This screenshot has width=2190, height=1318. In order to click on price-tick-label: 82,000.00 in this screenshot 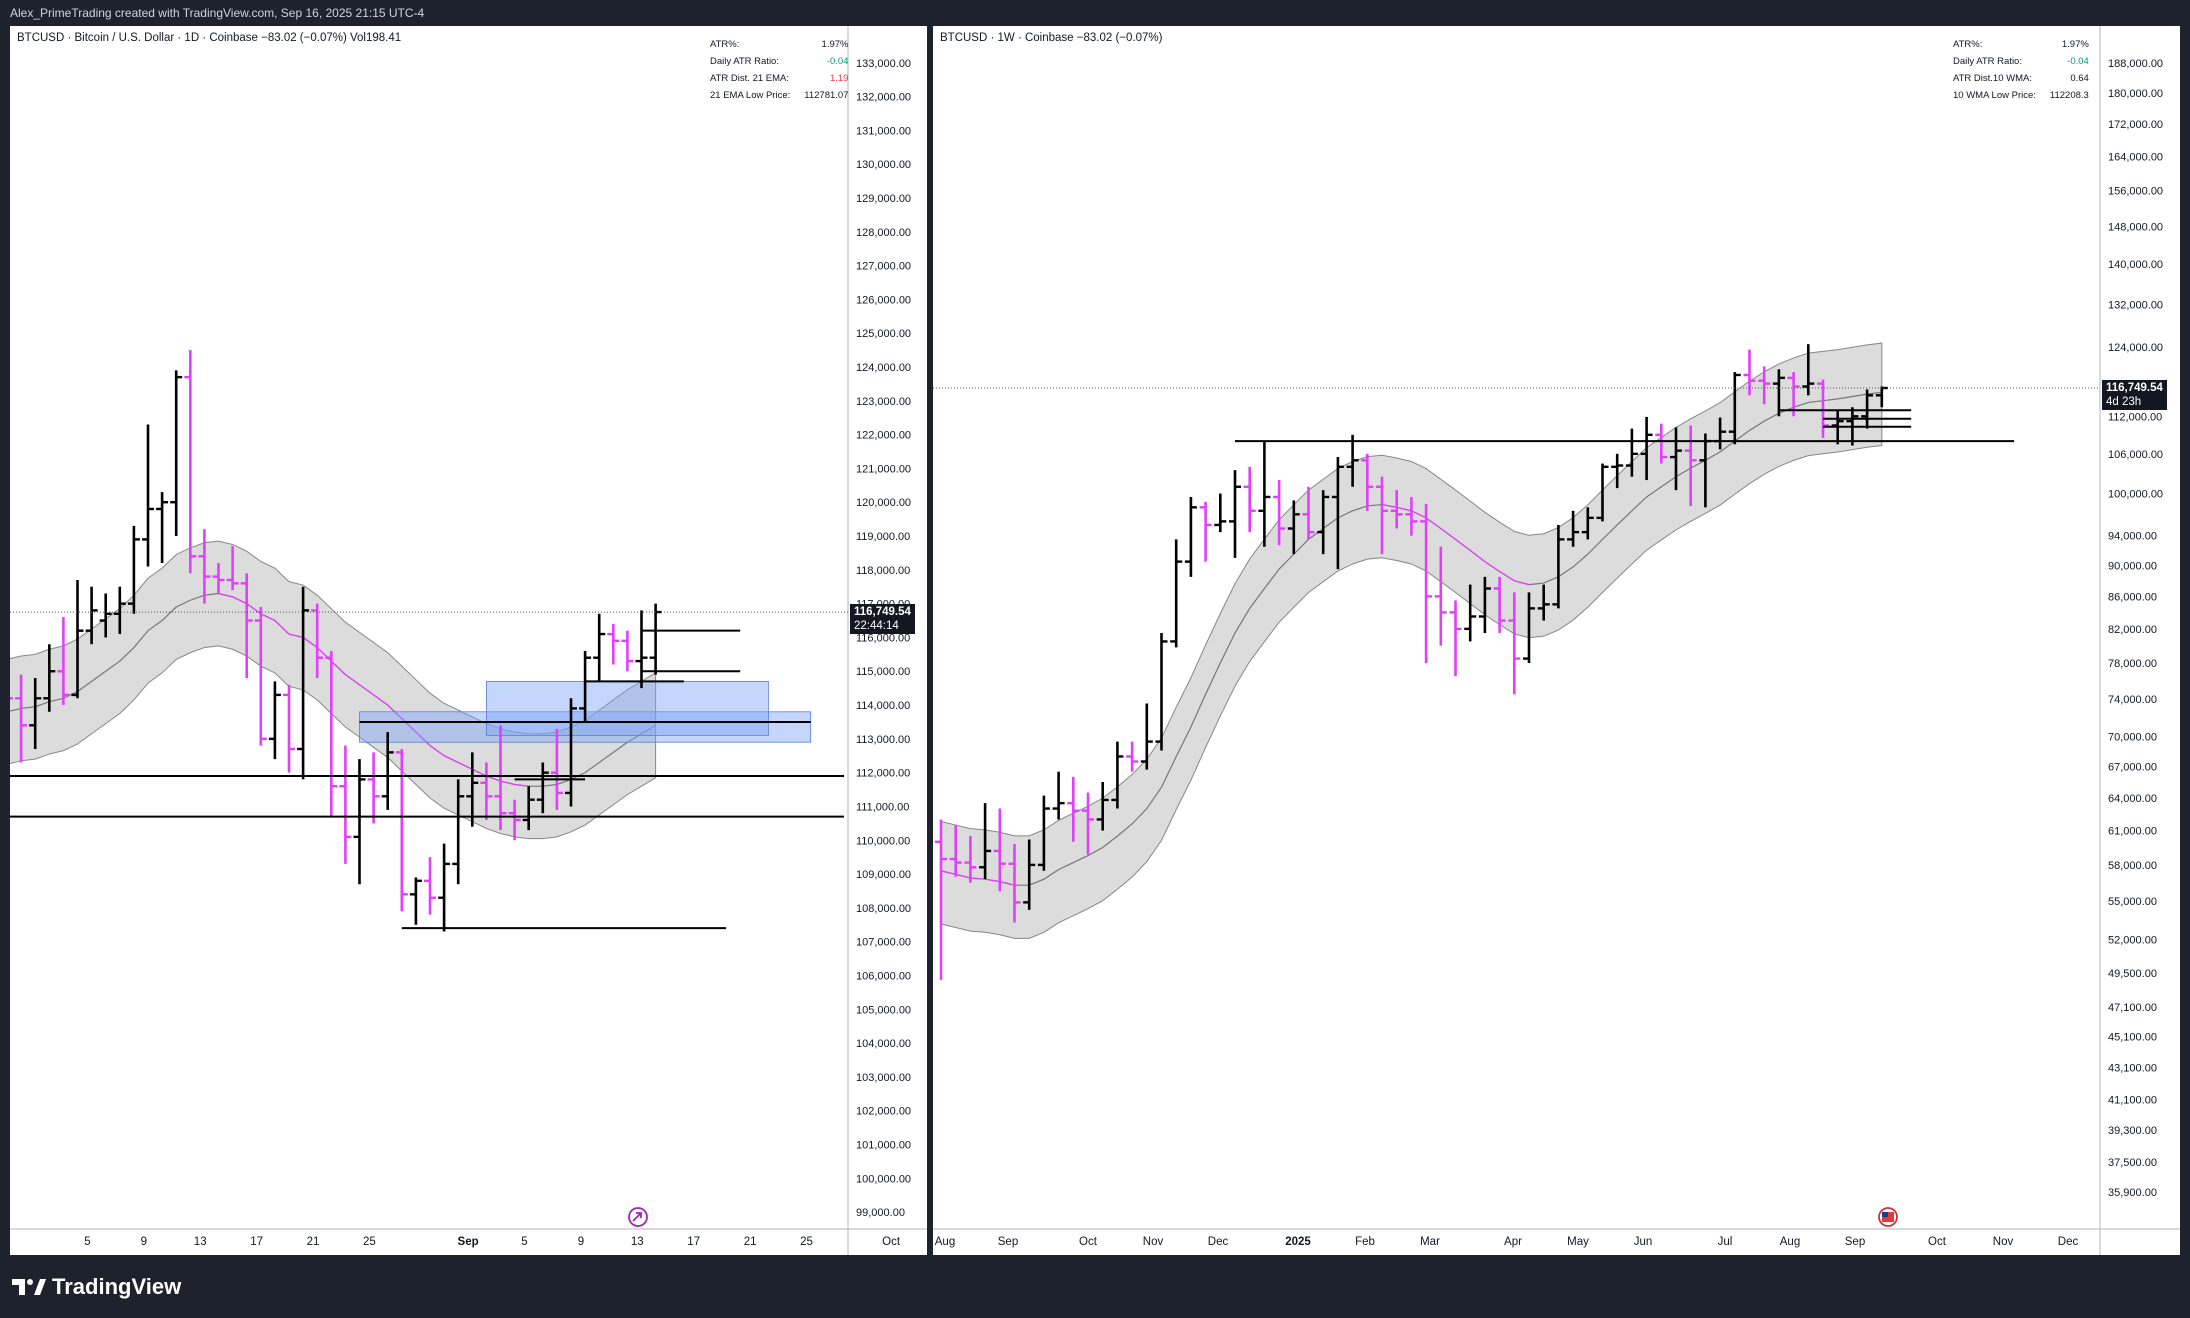, I will do `click(2132, 630)`.